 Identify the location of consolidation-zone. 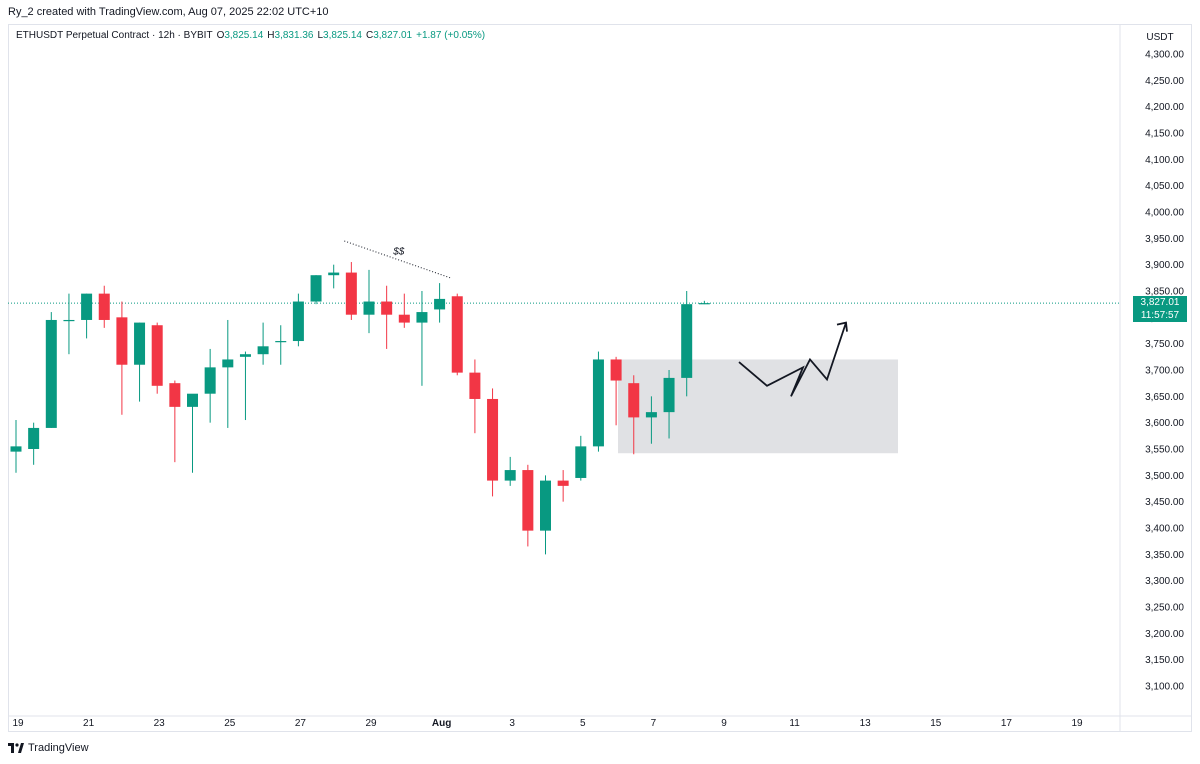
(758, 406).